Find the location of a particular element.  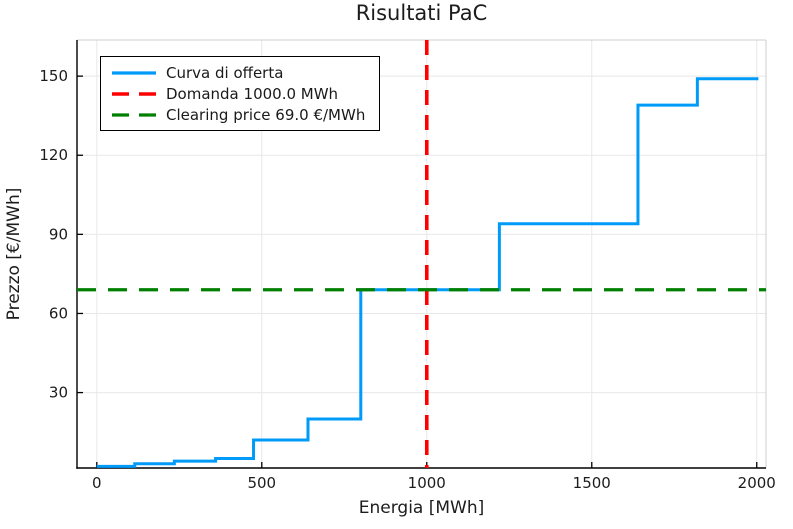

legend-label-supply: Curva di offerta is located at coordinates (225, 72).